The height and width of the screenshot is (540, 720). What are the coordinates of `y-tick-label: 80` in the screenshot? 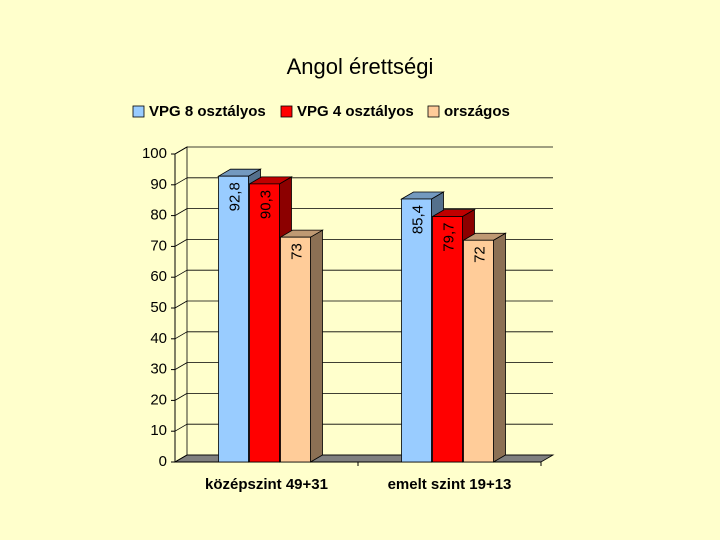 It's located at (158, 215).